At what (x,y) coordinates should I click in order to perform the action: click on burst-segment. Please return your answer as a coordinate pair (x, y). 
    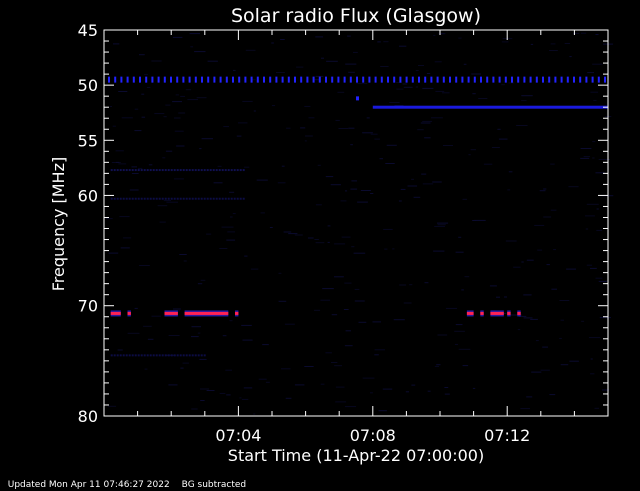
    Looking at the image, I should click on (129, 313).